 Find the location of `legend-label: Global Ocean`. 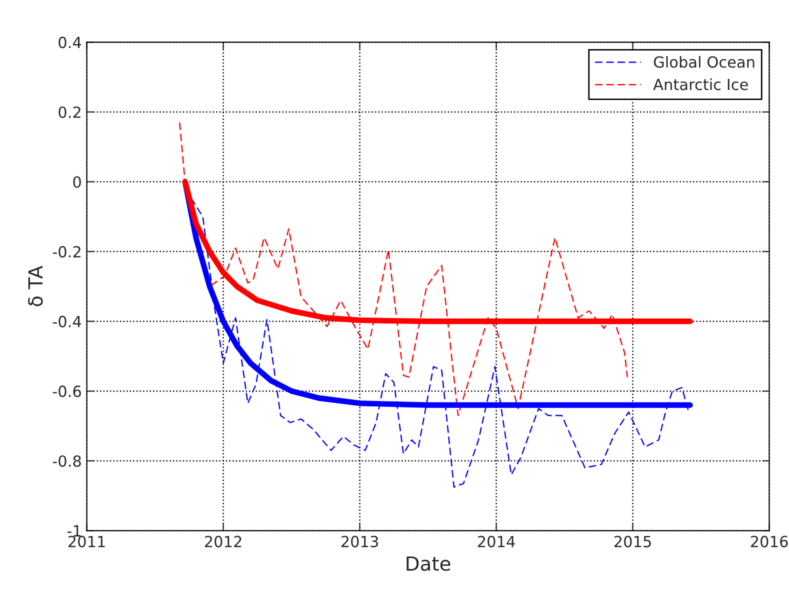

legend-label: Global Ocean is located at coordinates (704, 62).